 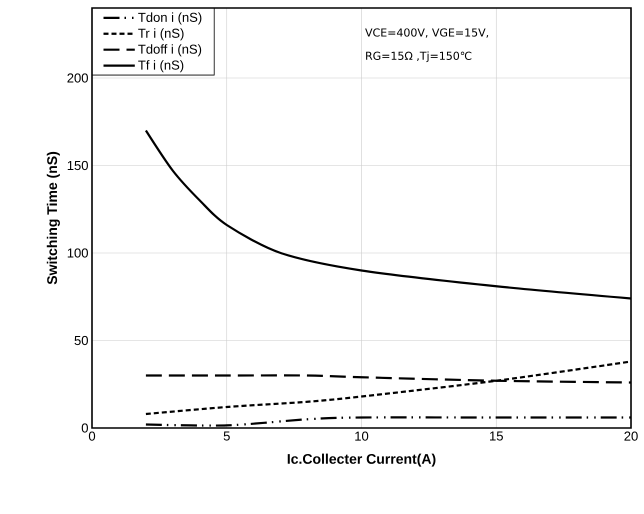 I want to click on x-tick-label: 10, so click(x=361, y=436).